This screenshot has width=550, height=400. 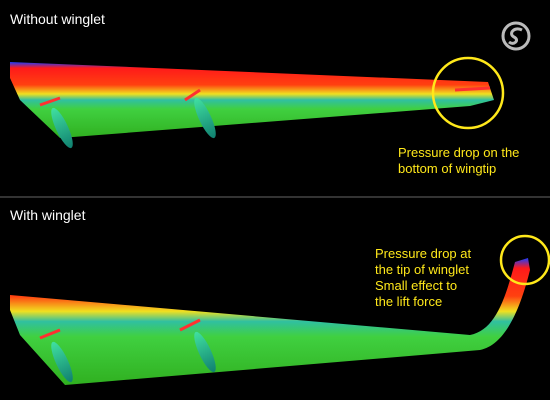 I want to click on annotation: the lift force, so click(x=408, y=301).